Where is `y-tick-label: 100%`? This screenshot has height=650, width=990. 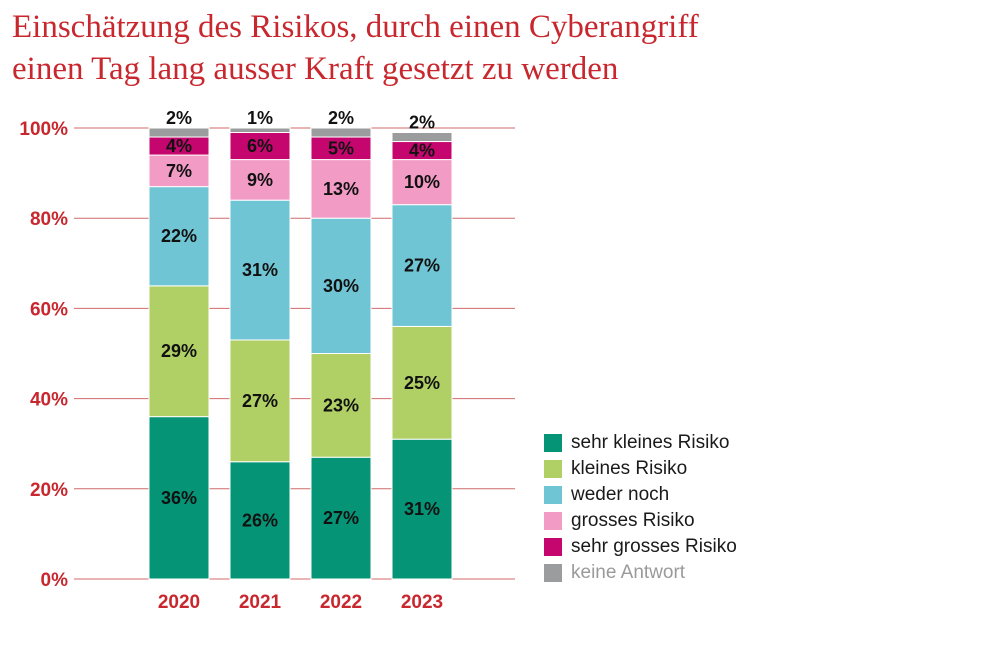 y-tick-label: 100% is located at coordinates (43, 129).